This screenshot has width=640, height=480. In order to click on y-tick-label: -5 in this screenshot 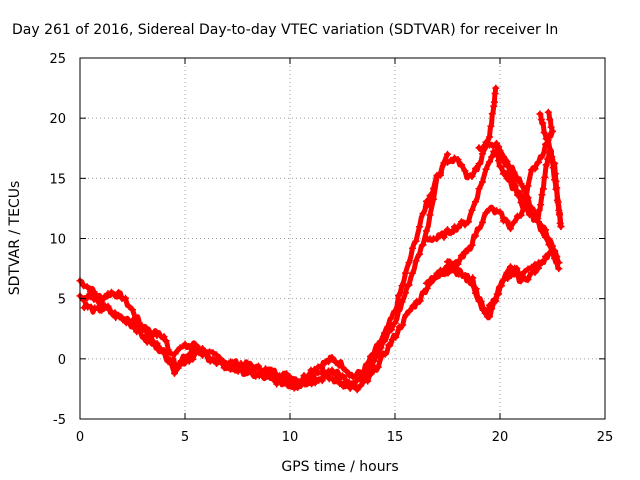, I will do `click(59, 420)`.